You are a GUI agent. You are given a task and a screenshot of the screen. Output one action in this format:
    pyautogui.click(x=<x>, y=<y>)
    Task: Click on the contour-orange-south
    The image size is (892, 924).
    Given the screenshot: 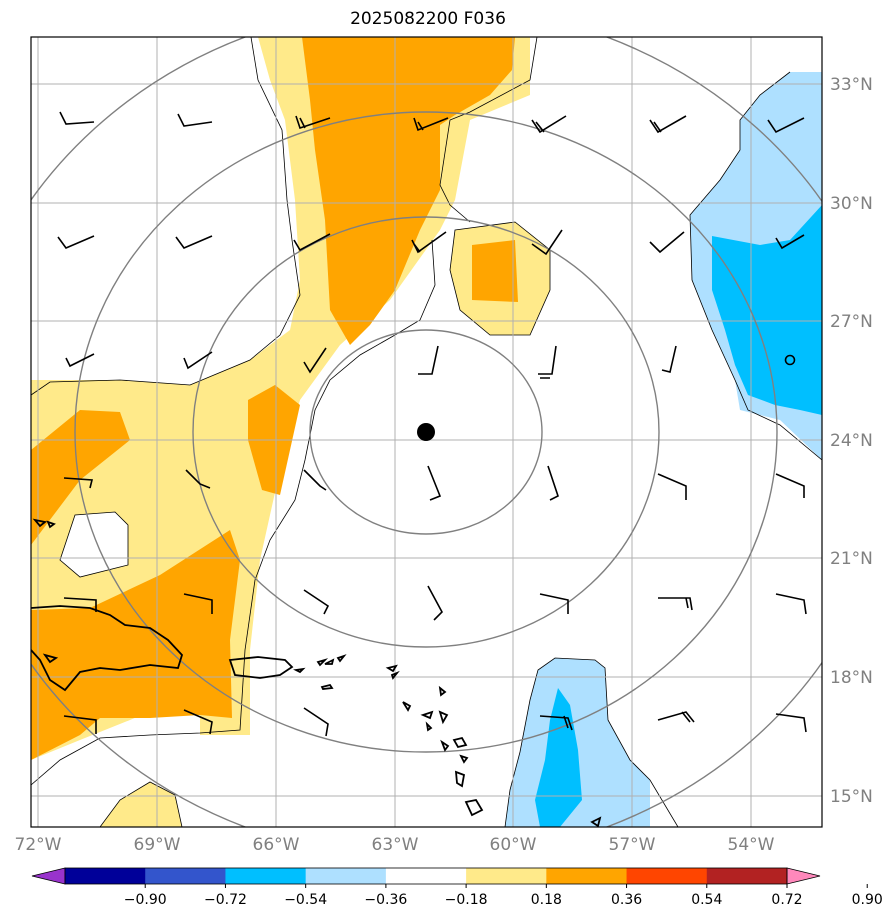 What is the action you would take?
    pyautogui.click(x=135, y=645)
    